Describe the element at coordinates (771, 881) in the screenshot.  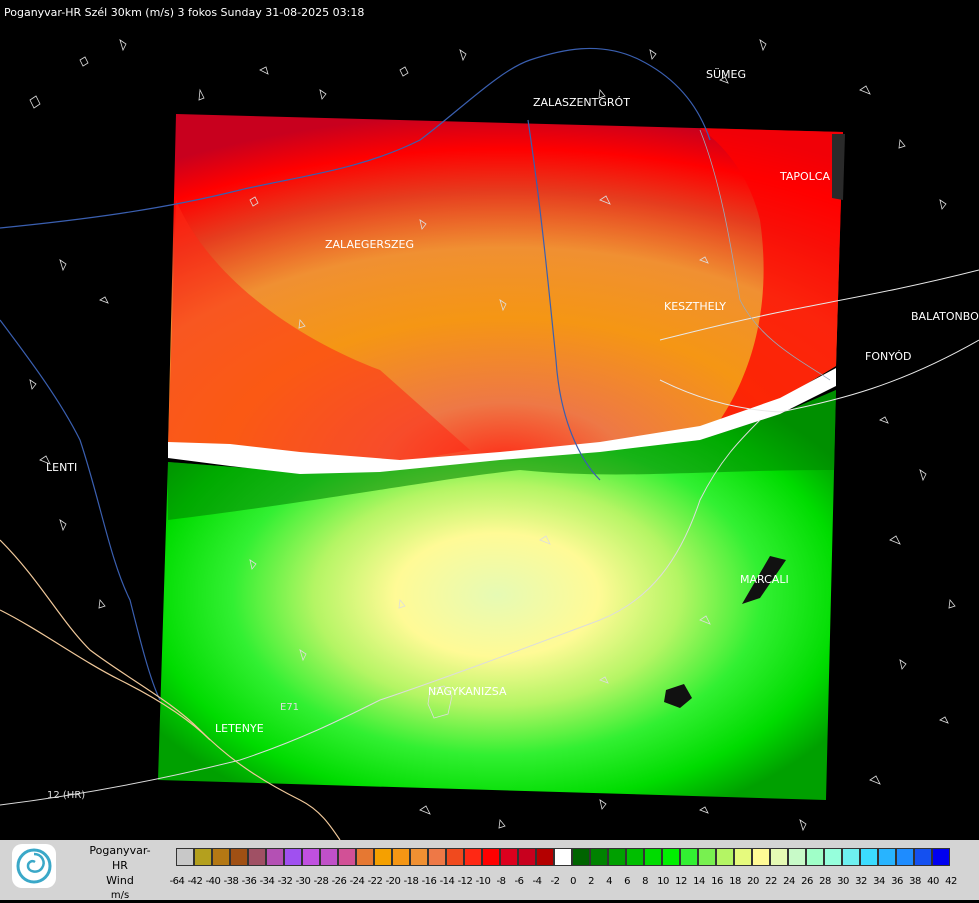
I see `legend-tick-label: 22` at that location.